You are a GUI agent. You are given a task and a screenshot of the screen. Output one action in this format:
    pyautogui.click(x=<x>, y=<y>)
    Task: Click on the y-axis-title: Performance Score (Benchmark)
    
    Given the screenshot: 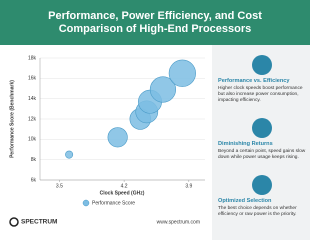 What is the action you would take?
    pyautogui.click(x=12, y=119)
    